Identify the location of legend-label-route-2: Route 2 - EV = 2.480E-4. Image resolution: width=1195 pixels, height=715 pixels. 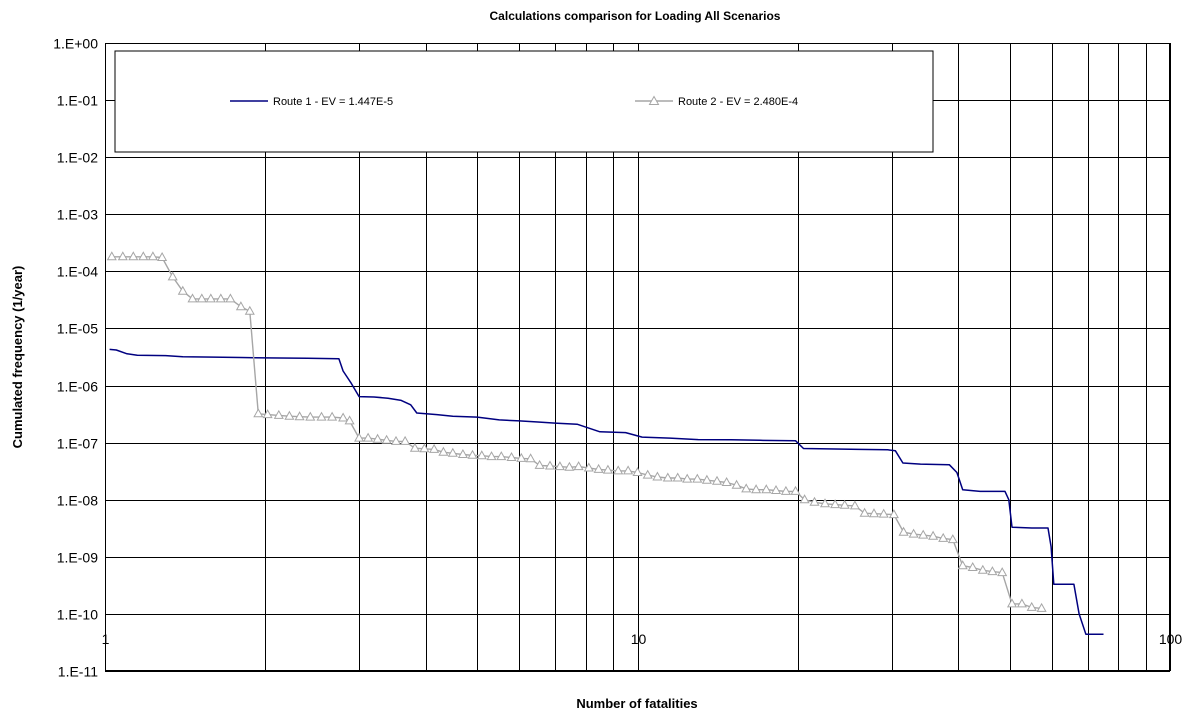
(738, 102).